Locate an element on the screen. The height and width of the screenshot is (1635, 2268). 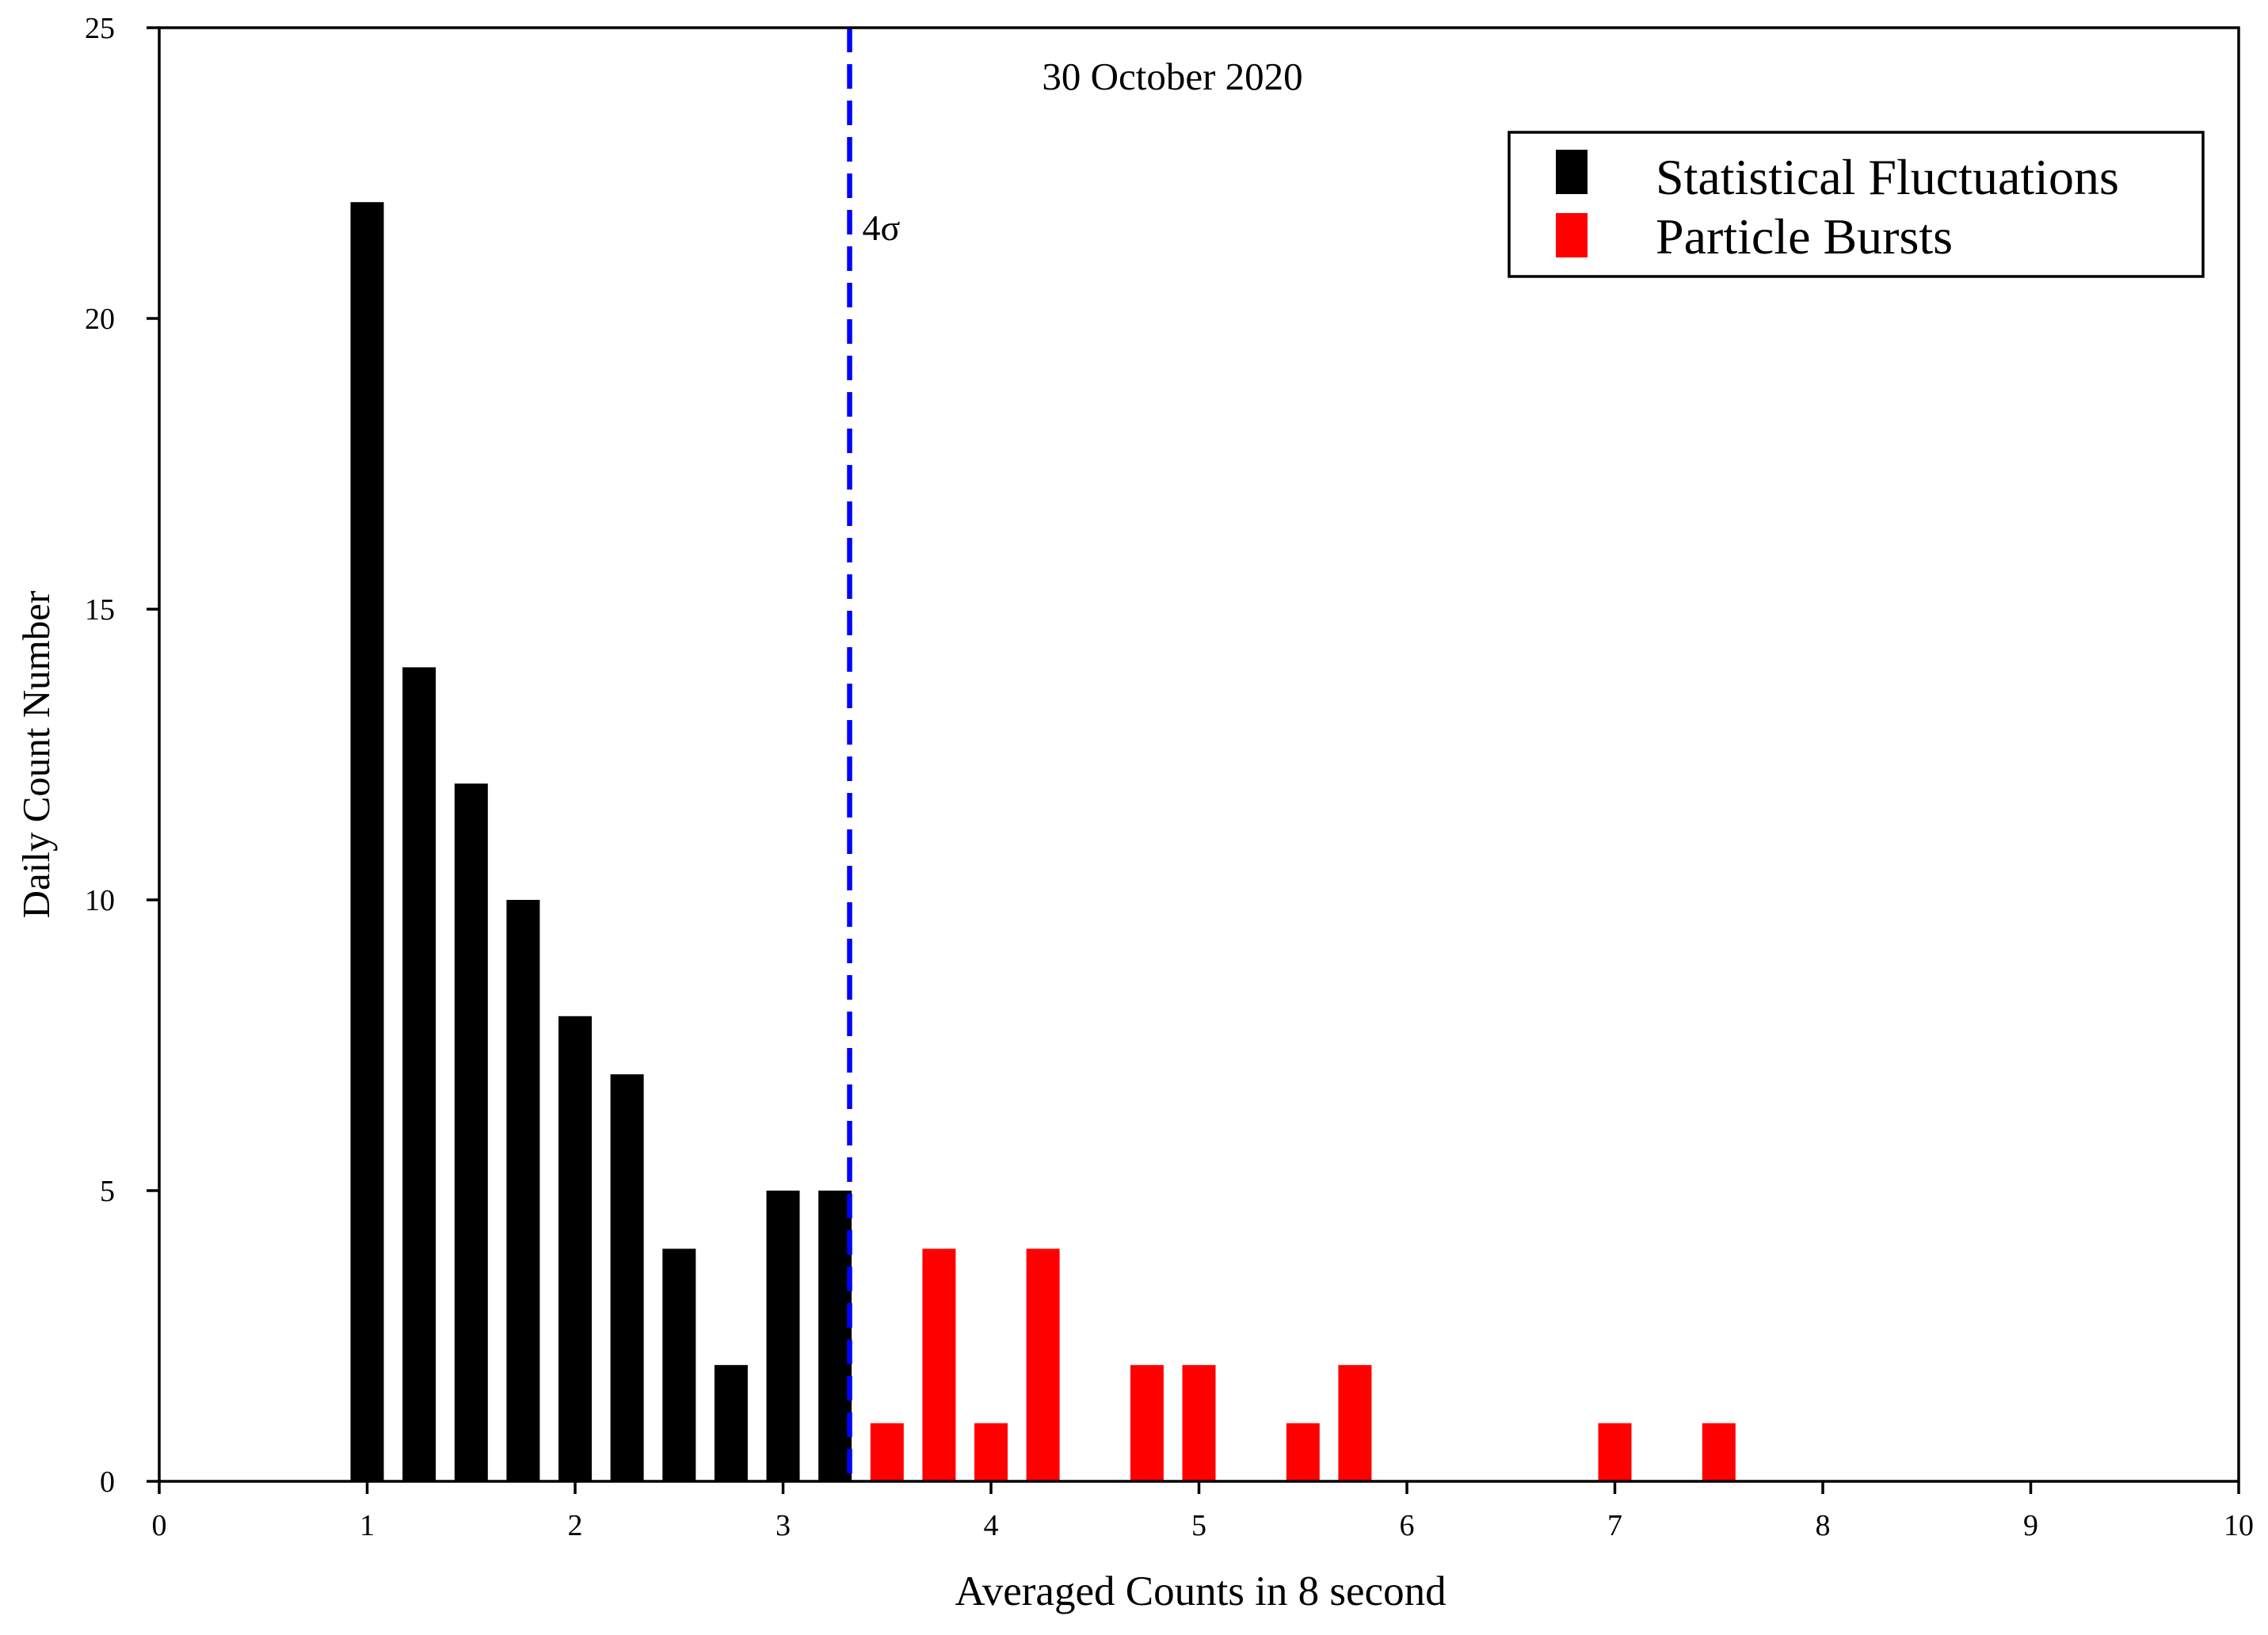
legend: Statistical Fluctuations Particle Bursts is located at coordinates (1856, 205).